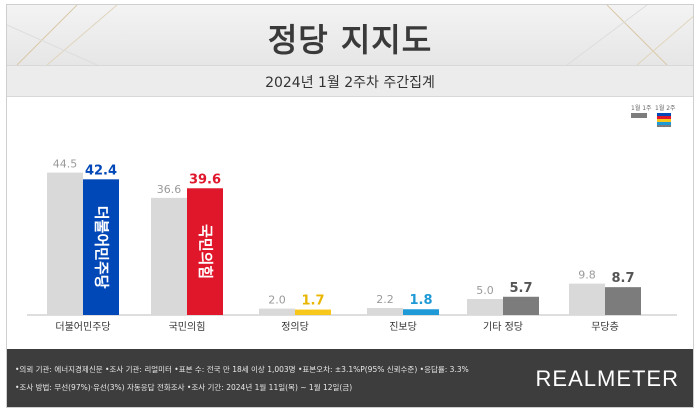 Image resolution: width=700 pixels, height=413 pixels. I want to click on value-label-prev-3: 2.2, so click(385, 299).